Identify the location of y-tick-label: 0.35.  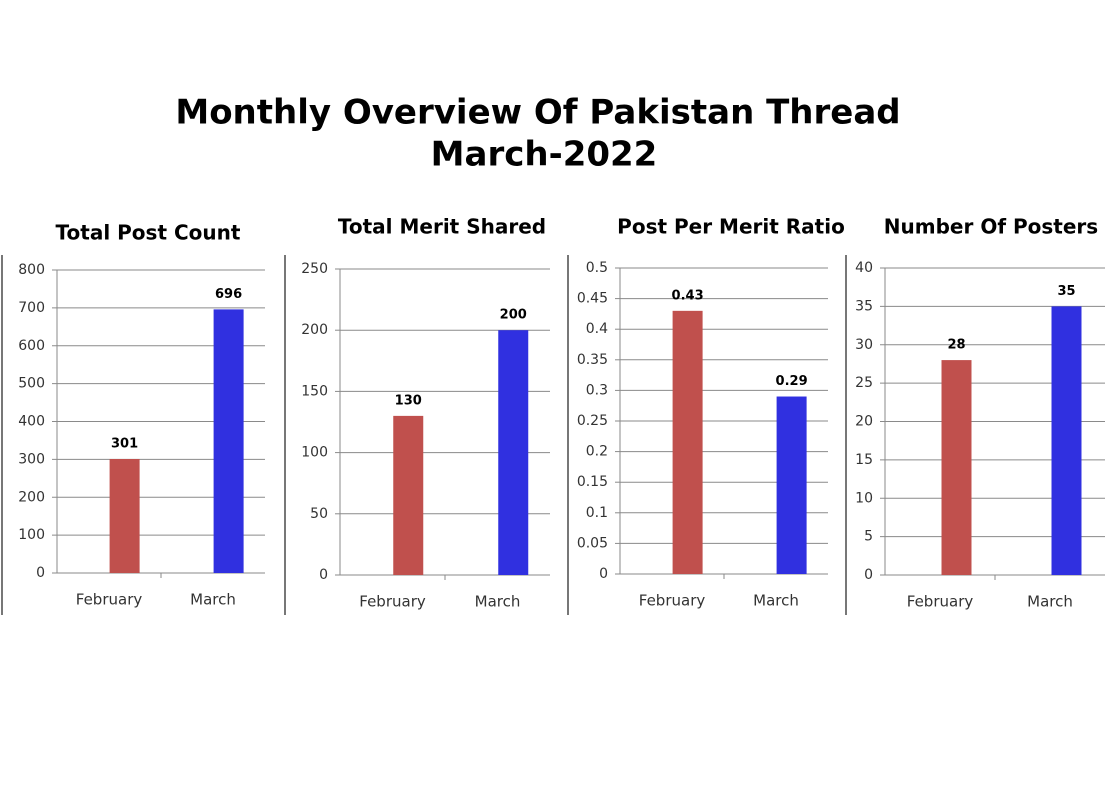
(592, 360).